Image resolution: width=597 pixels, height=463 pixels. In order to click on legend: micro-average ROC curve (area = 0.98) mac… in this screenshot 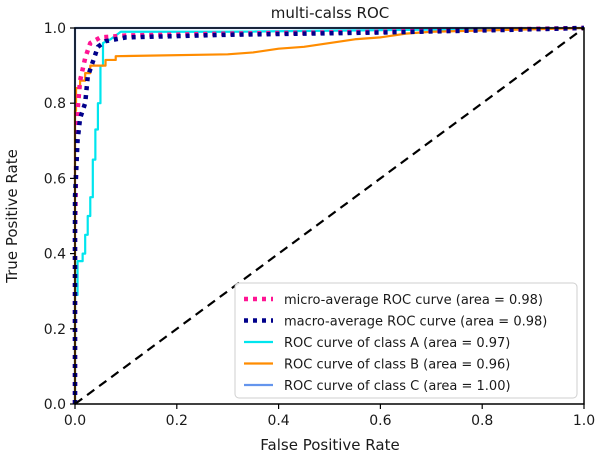, I will do `click(406, 340)`.